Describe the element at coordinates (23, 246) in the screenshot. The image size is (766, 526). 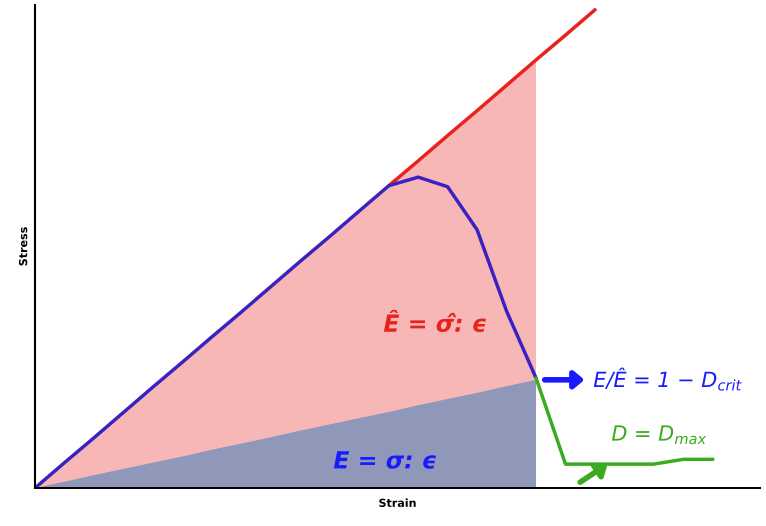
I see `y-axis-title: Stress` at that location.